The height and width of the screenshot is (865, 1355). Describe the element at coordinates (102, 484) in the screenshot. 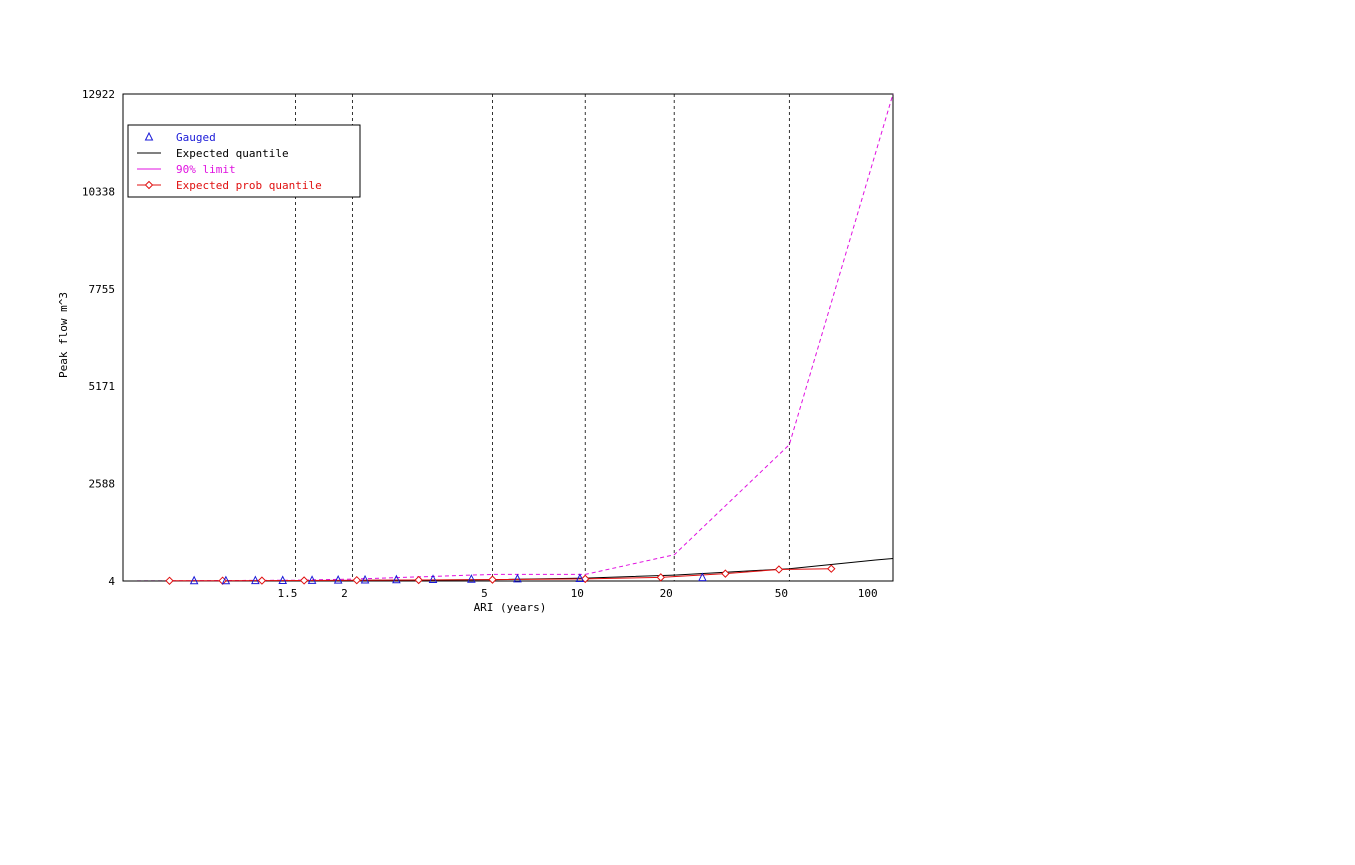

I see `y-tick-label: 2588` at that location.